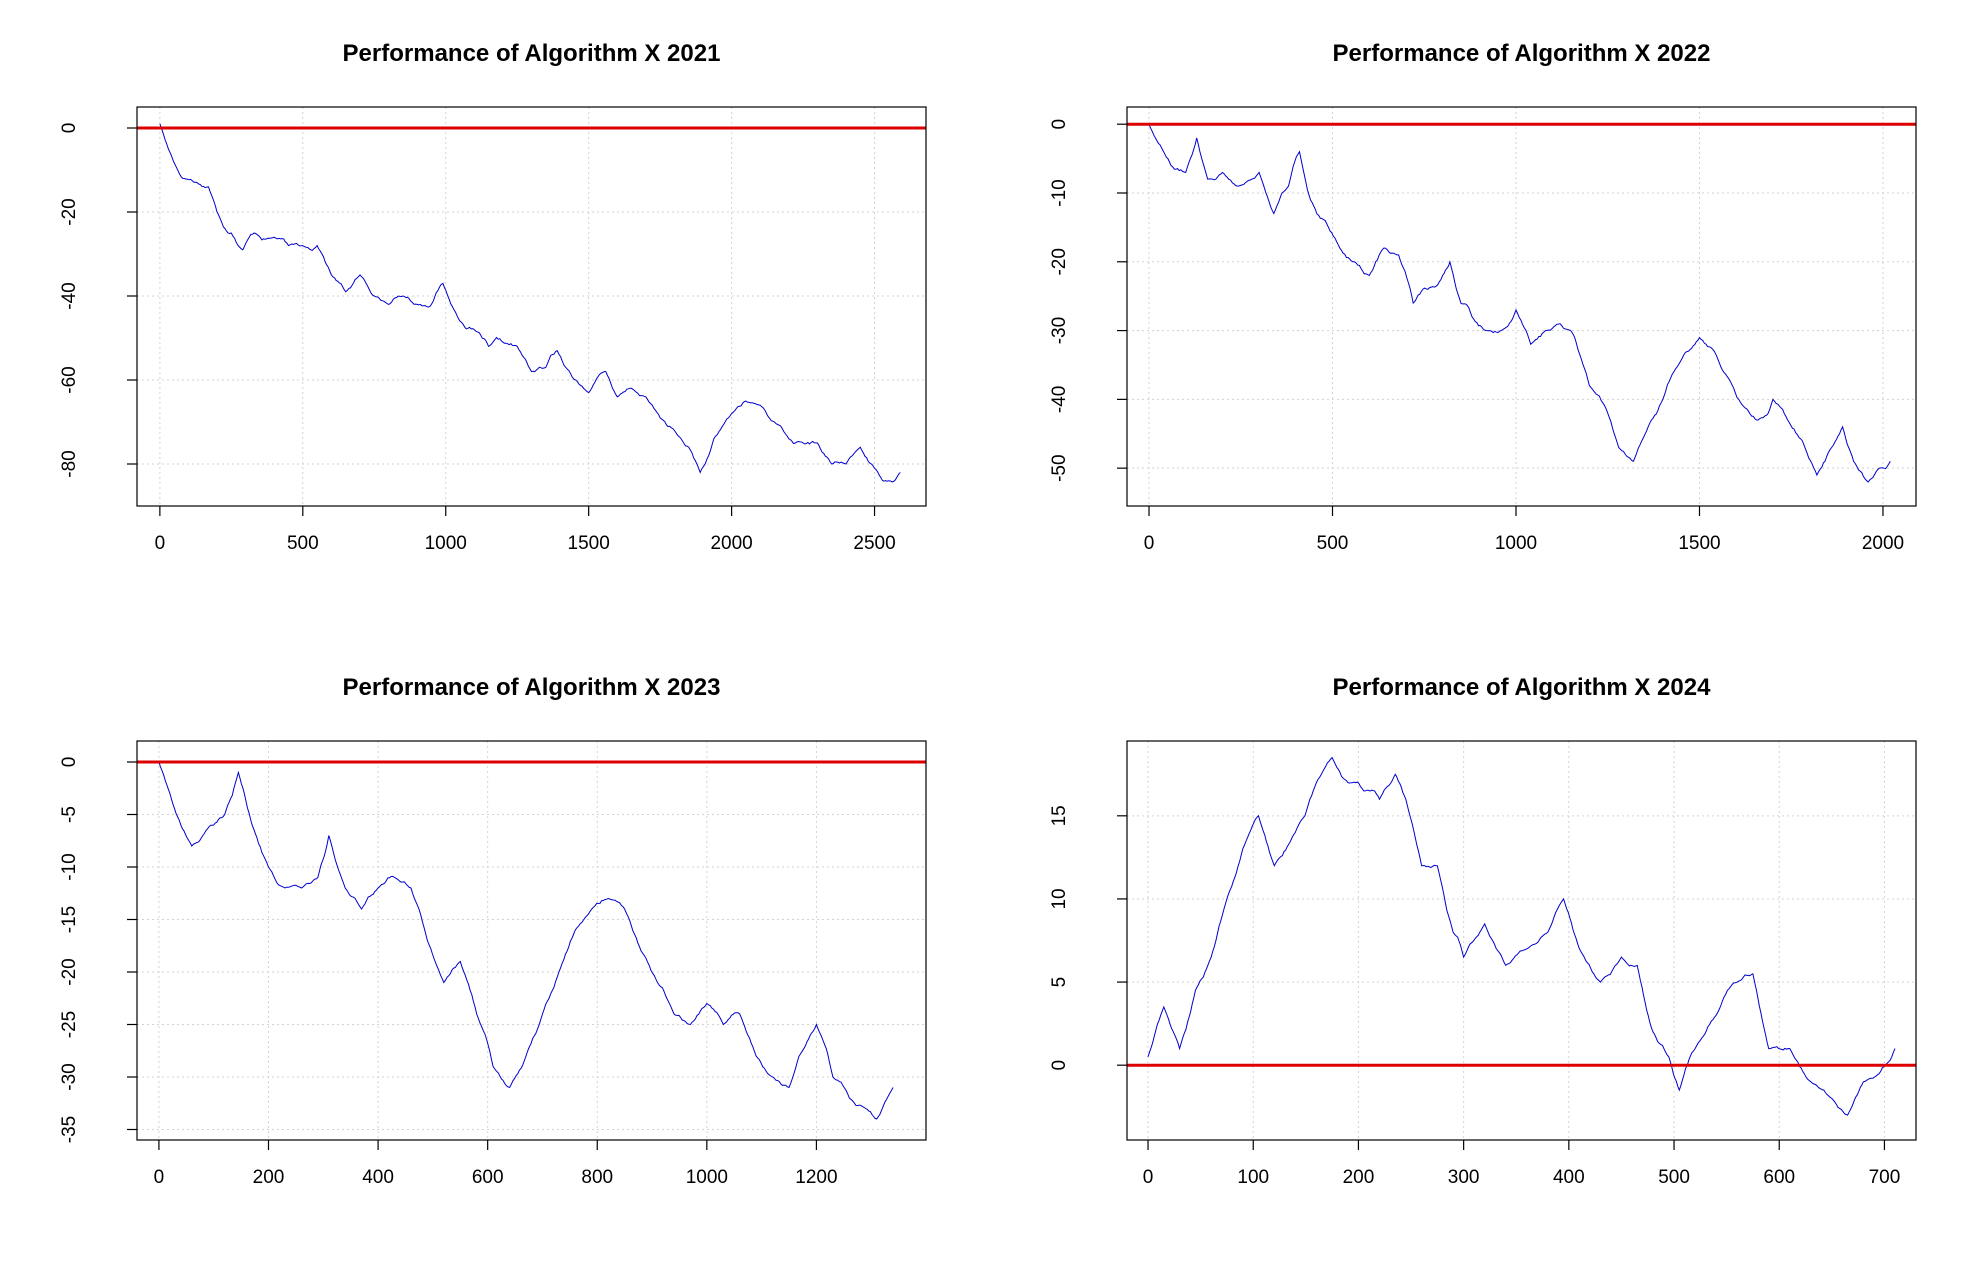  I want to click on y-tick-label: -5, so click(69, 814).